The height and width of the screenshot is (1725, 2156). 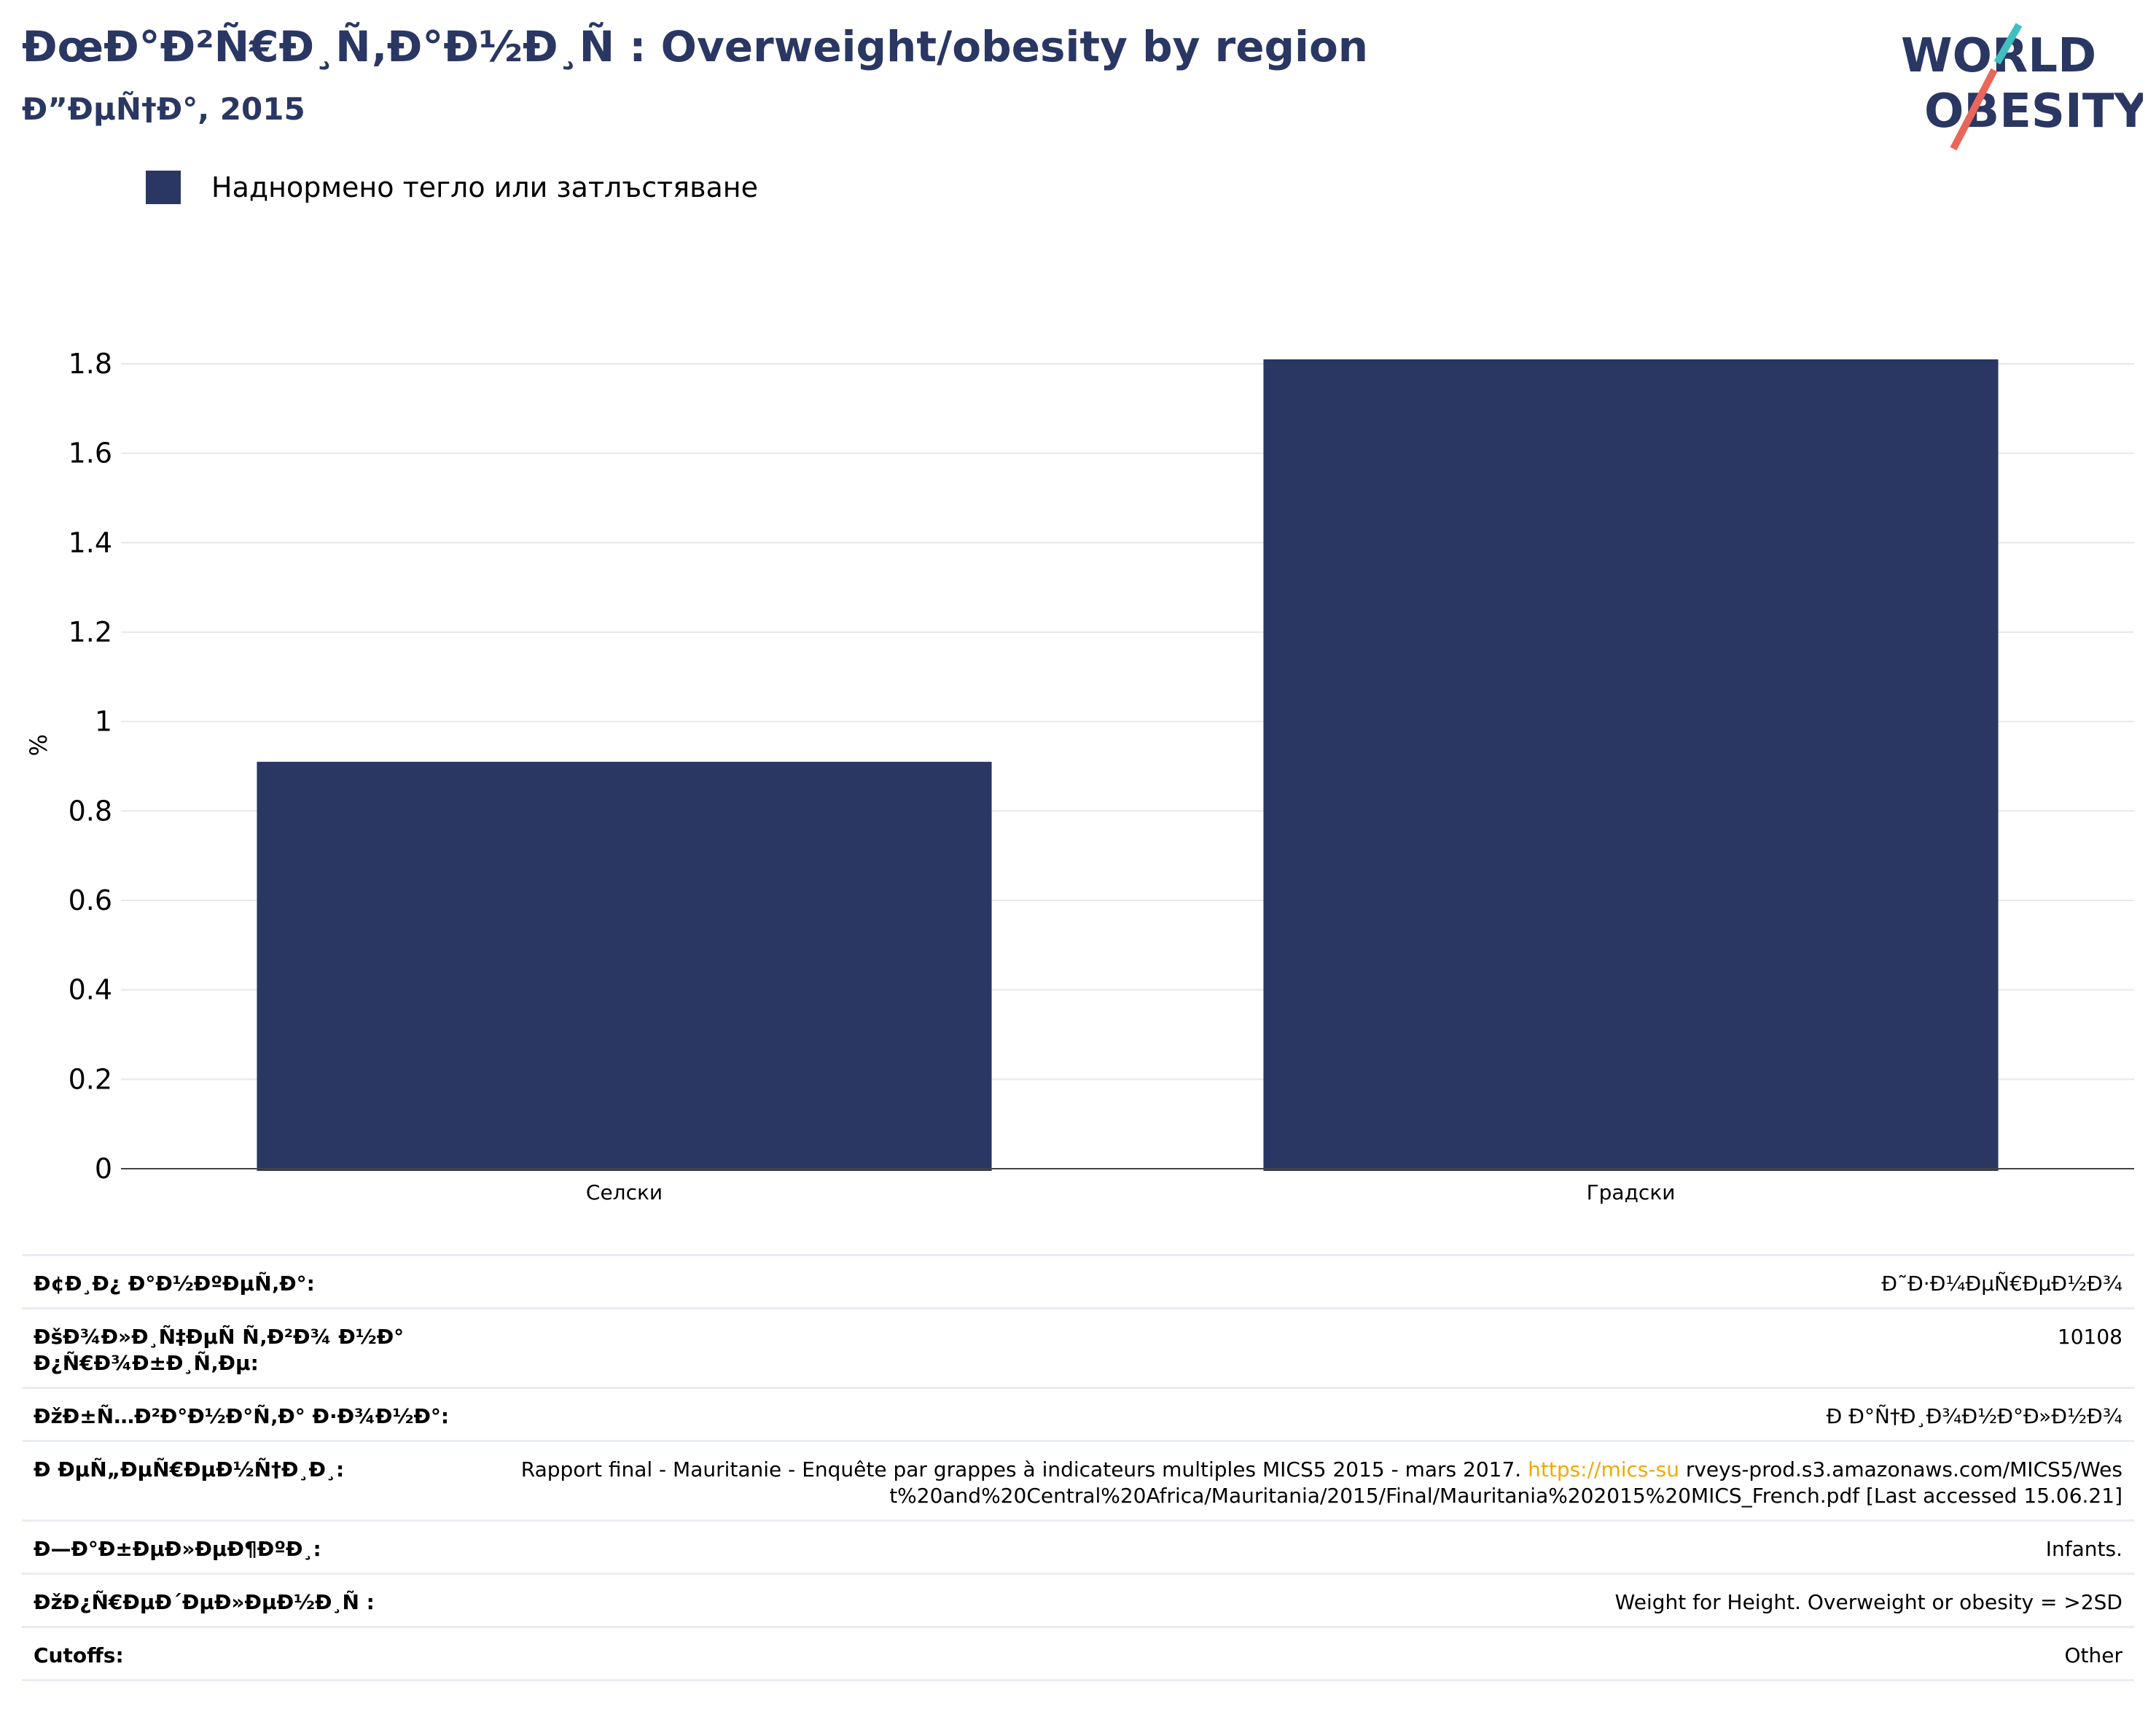 I want to click on metadata-value: 10108, so click(x=2089, y=1337).